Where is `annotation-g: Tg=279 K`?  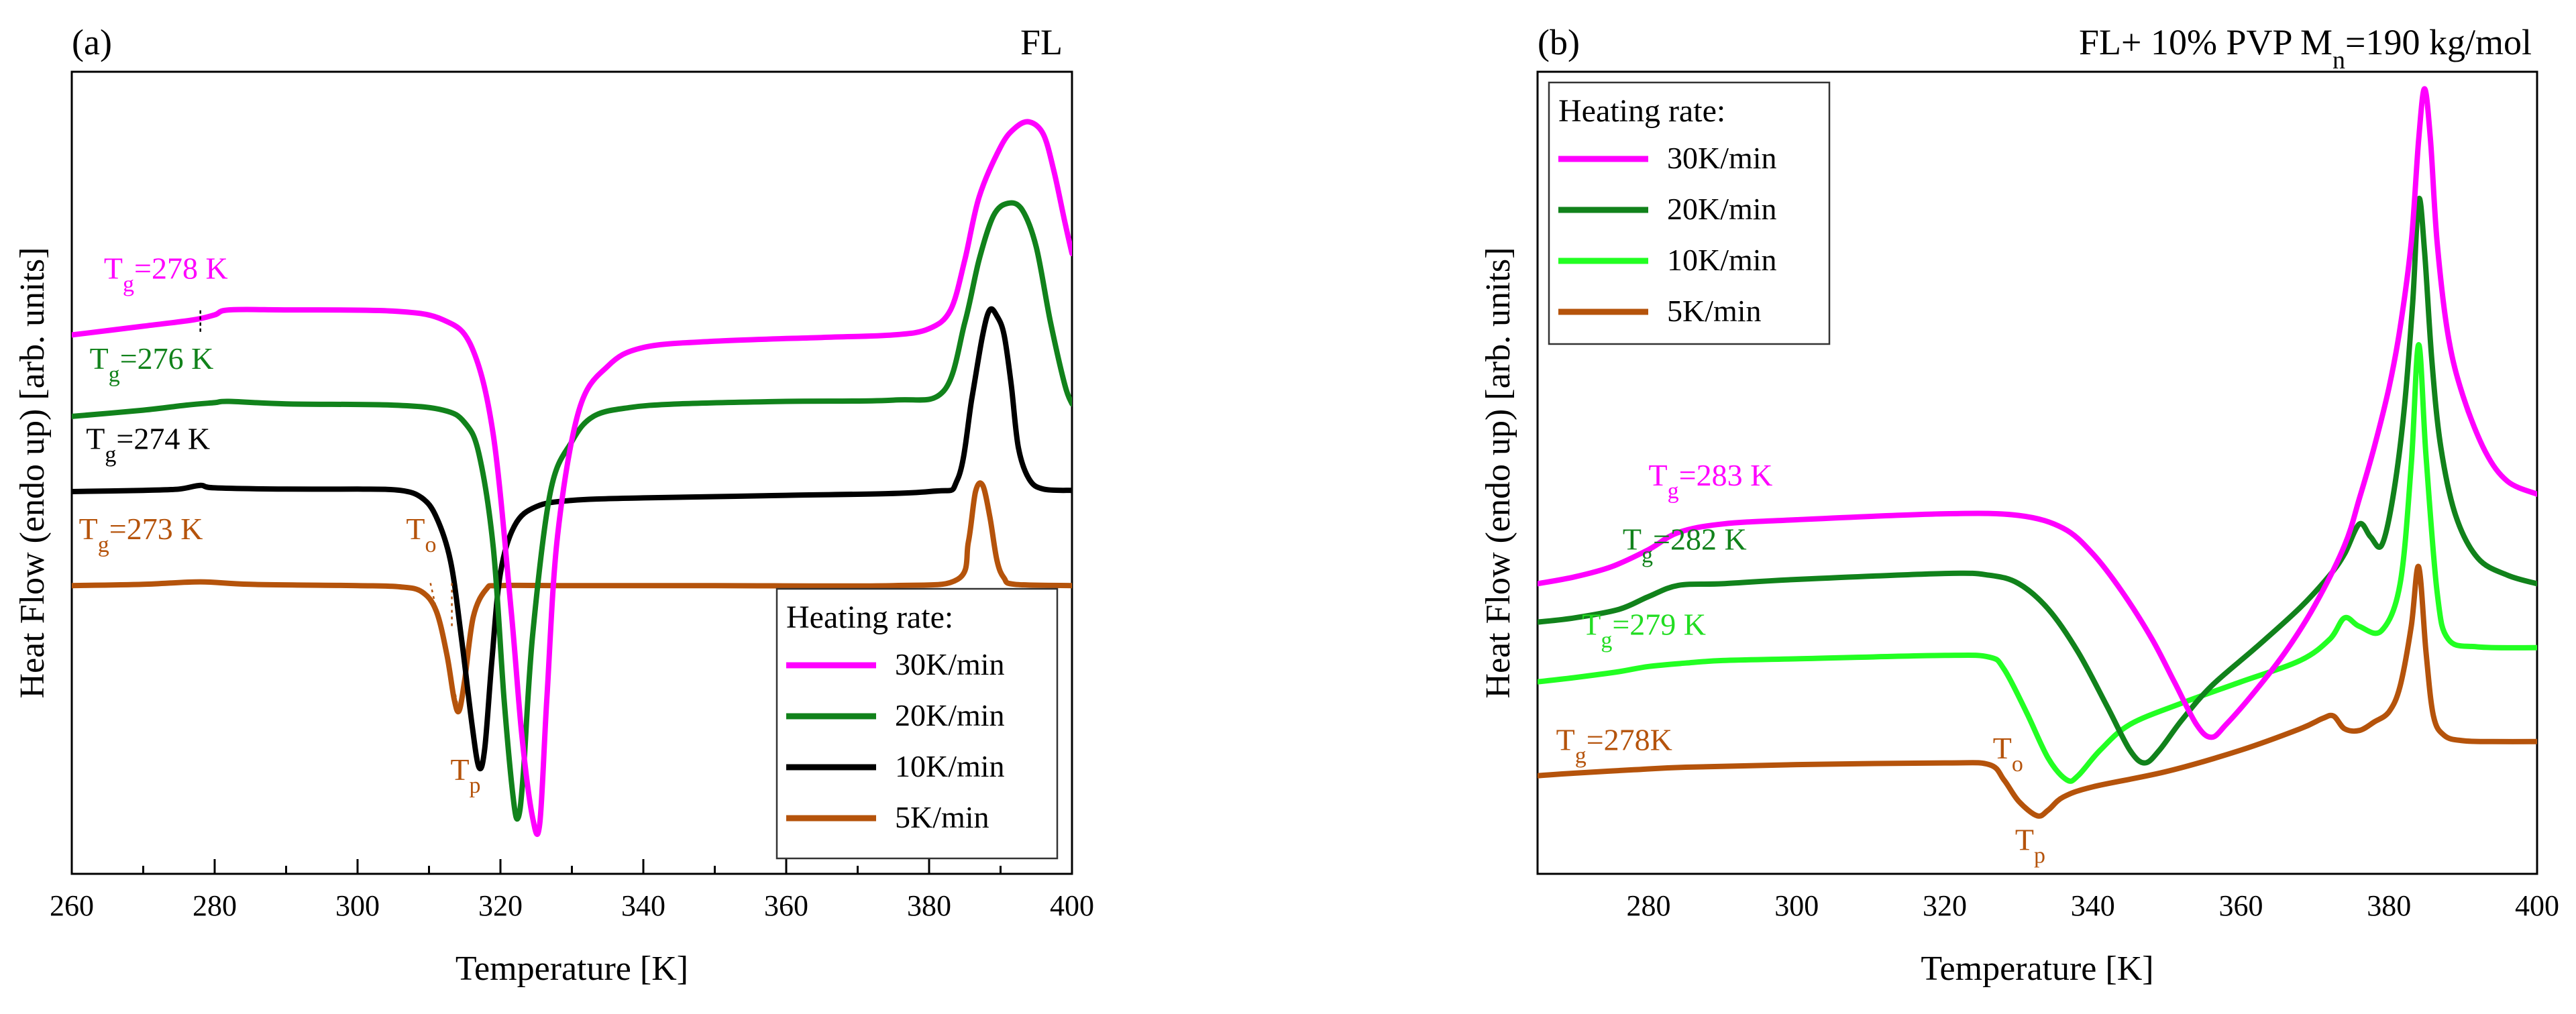 annotation-g: Tg=279 K is located at coordinates (1644, 630).